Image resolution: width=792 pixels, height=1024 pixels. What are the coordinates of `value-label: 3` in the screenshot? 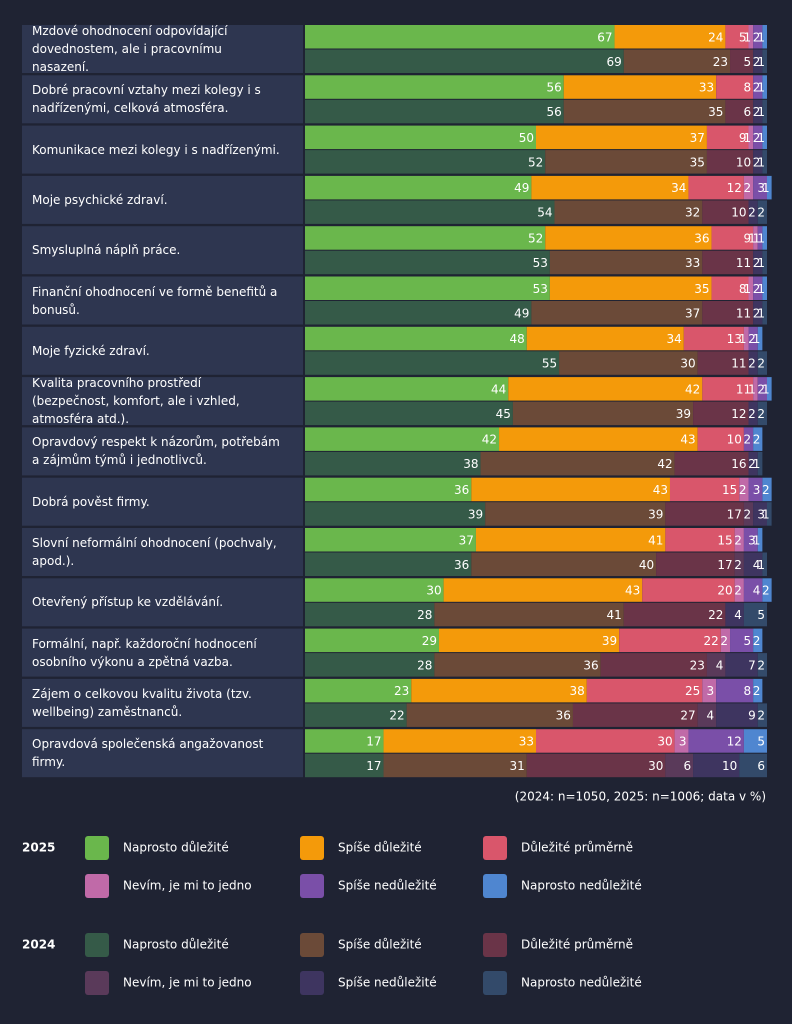 It's located at (761, 514).